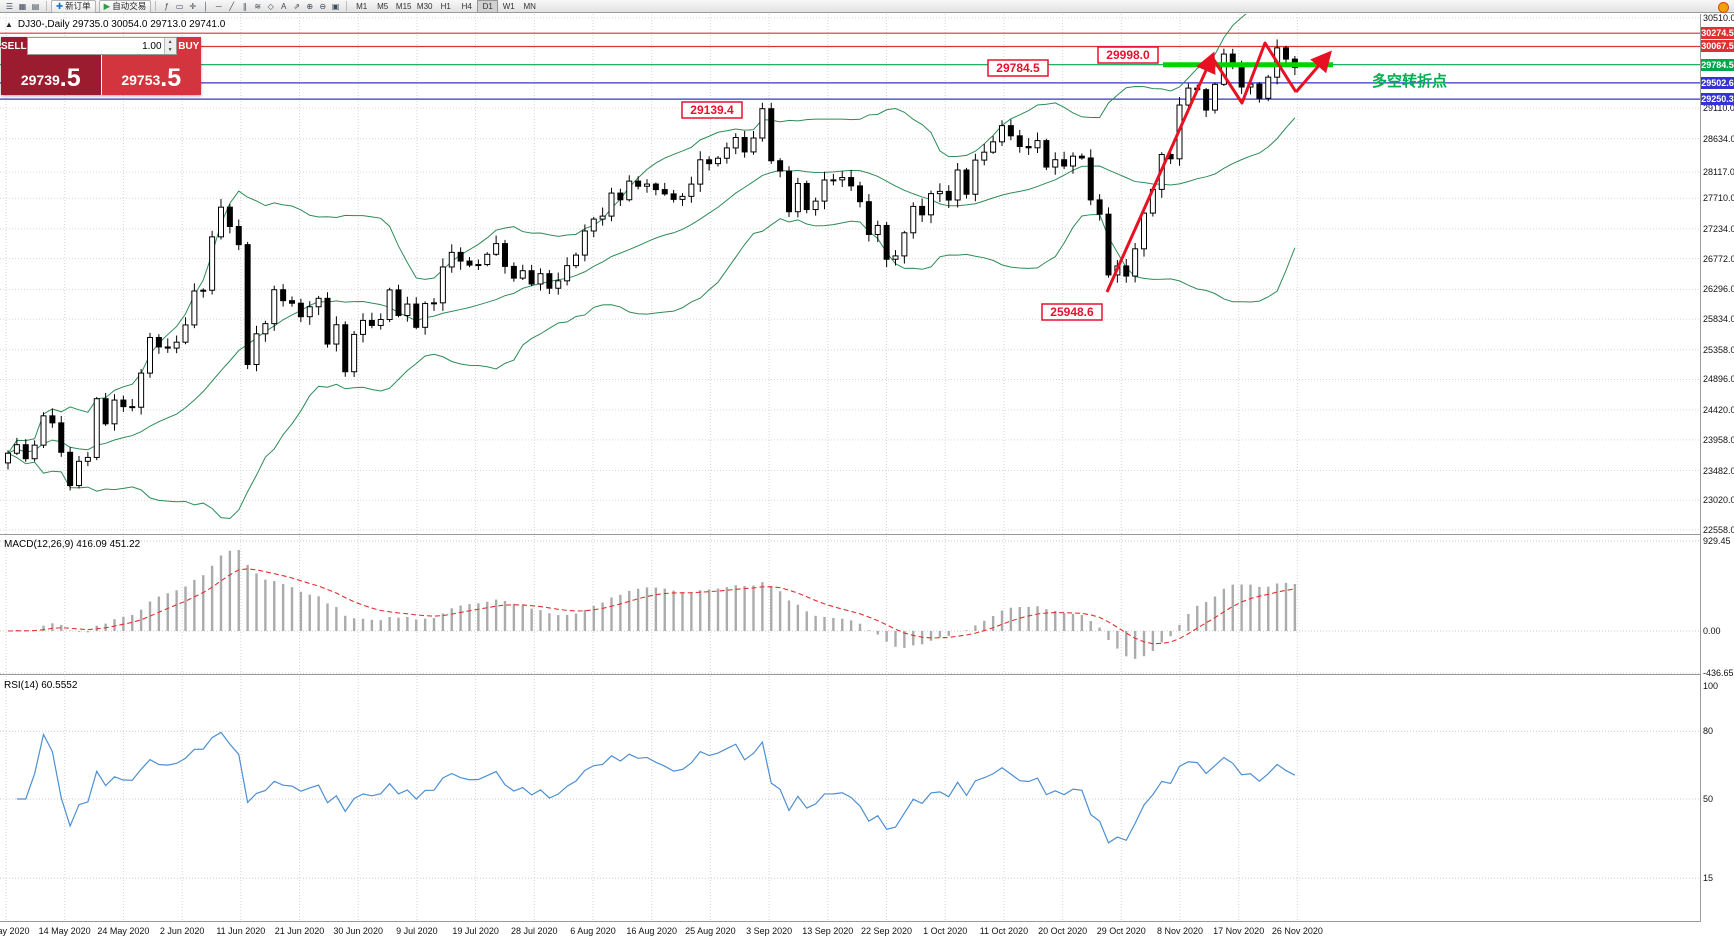  Describe the element at coordinates (1409, 81) in the screenshot. I see `turning-point-label: 多空转折点` at that location.